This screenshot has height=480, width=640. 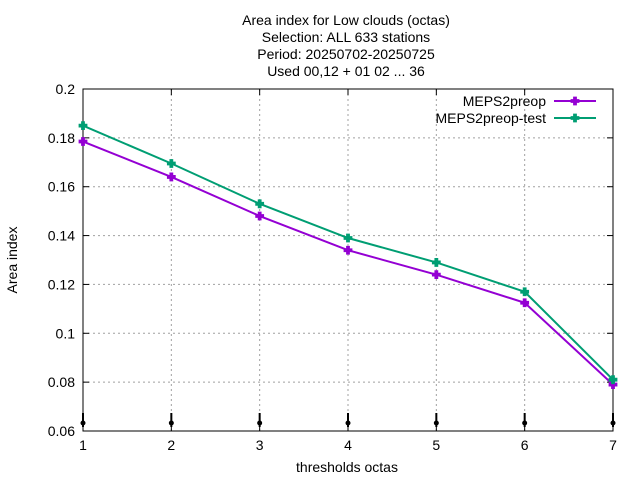 I want to click on bottom-markers, so click(x=348, y=420).